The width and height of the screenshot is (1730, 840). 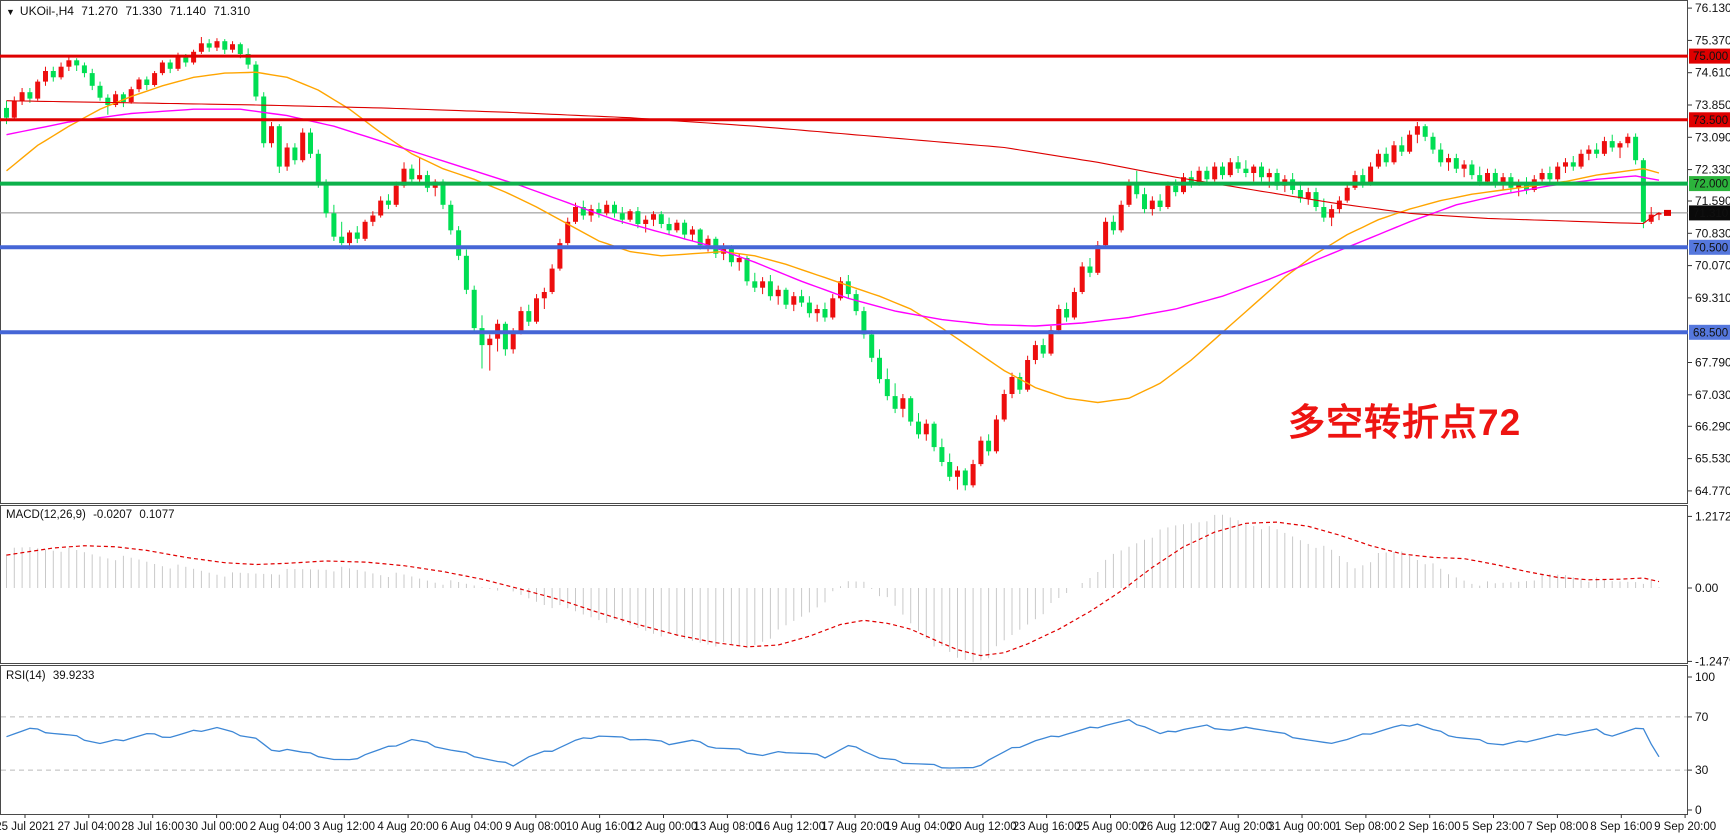 What do you see at coordinates (1493, 827) in the screenshot?
I see `svg-text: 5 Sep 23:00` at bounding box center [1493, 827].